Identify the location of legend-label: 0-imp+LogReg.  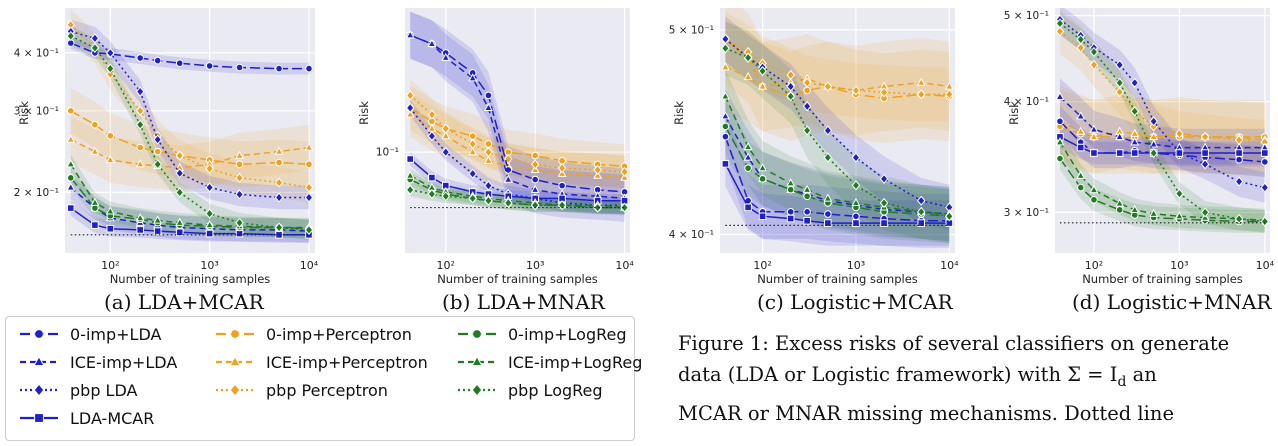
(567, 334).